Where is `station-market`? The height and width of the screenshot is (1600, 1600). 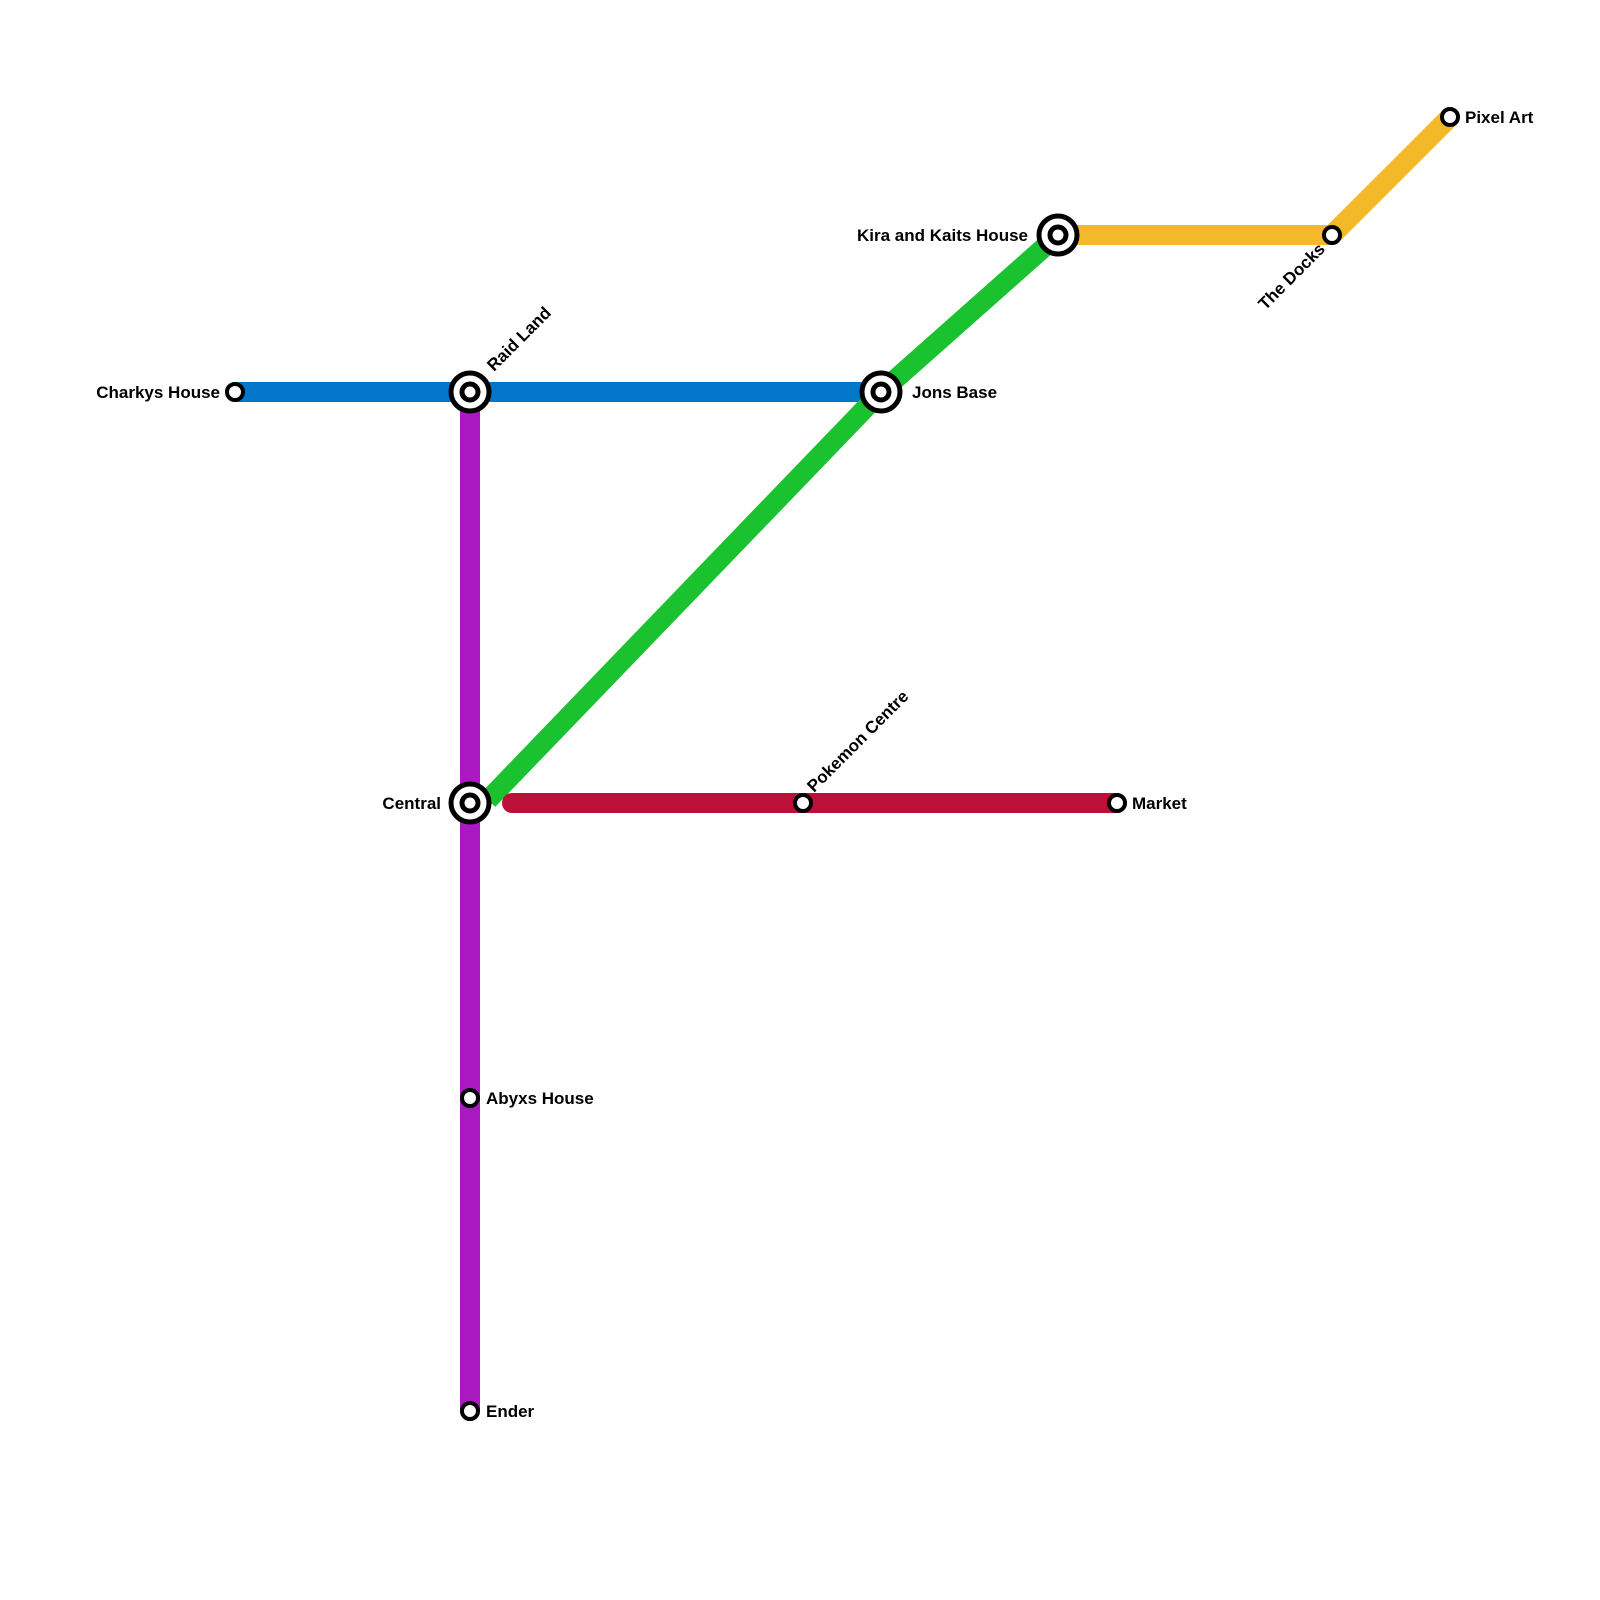
station-market is located at coordinates (1117, 803).